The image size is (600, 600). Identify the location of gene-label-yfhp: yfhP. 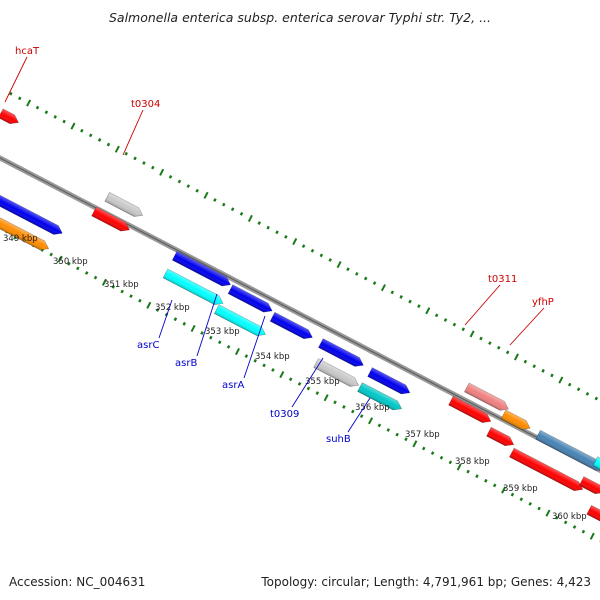
(543, 302).